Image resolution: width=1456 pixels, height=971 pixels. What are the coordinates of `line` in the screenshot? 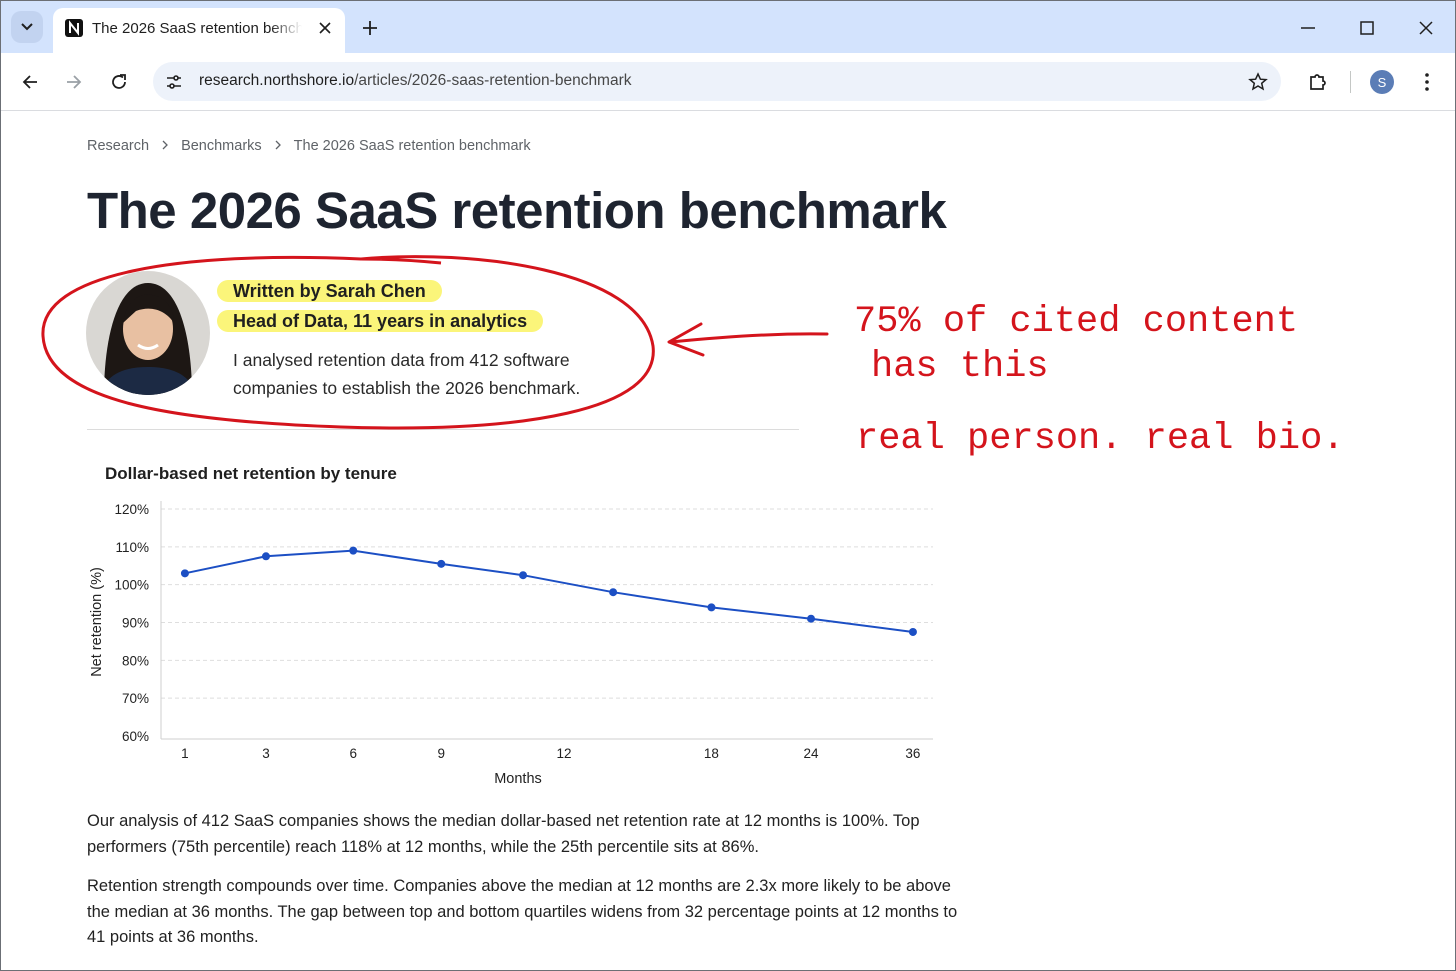 It's located at (549, 591).